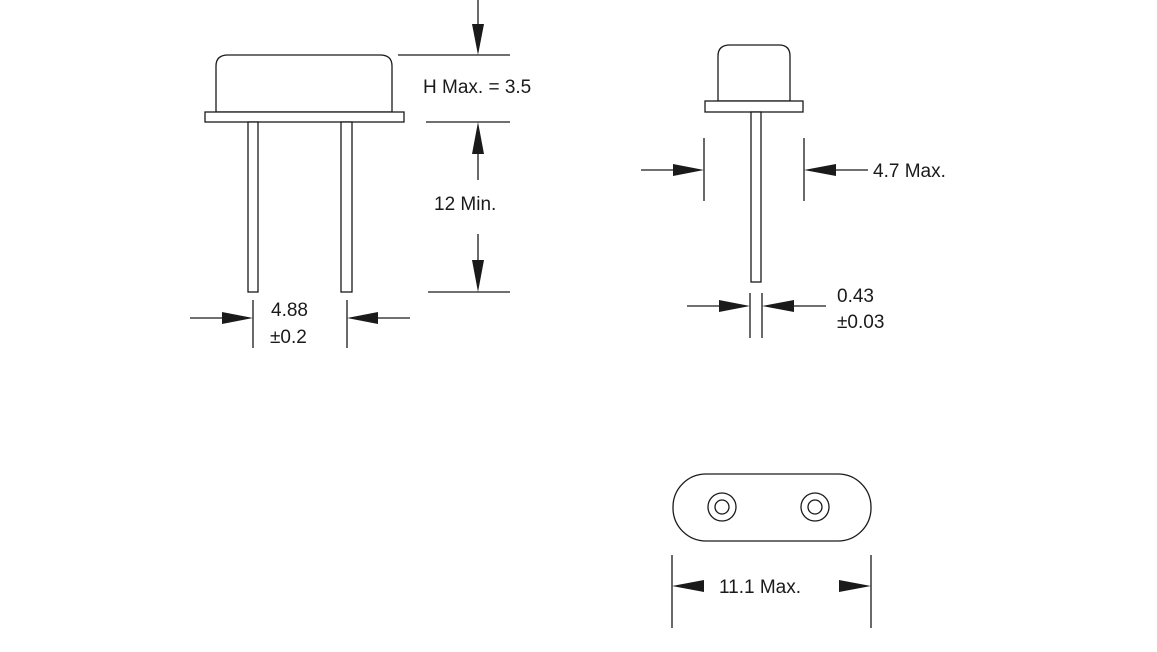  I want to click on front-view-can-body, so click(304, 83).